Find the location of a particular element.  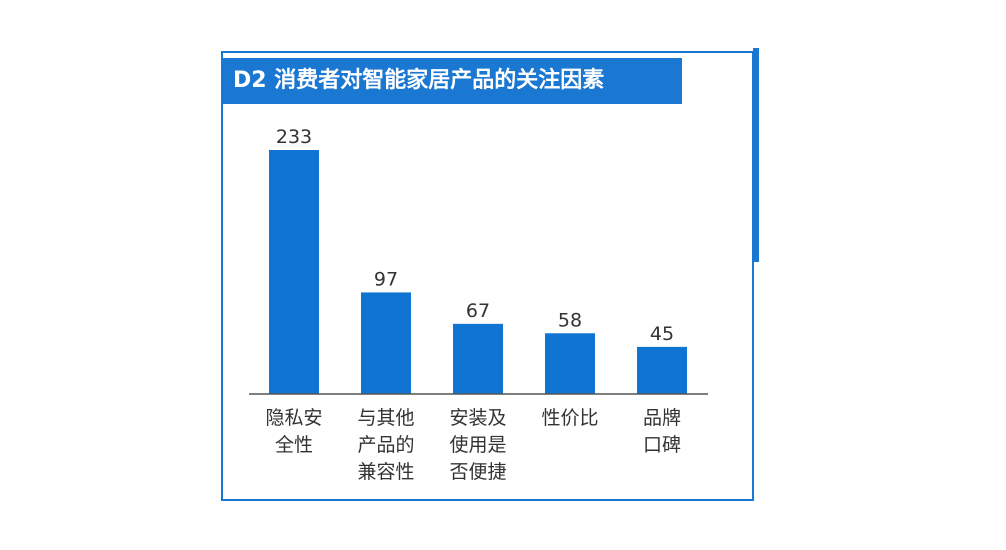

data-label-2: 67 is located at coordinates (478, 311).